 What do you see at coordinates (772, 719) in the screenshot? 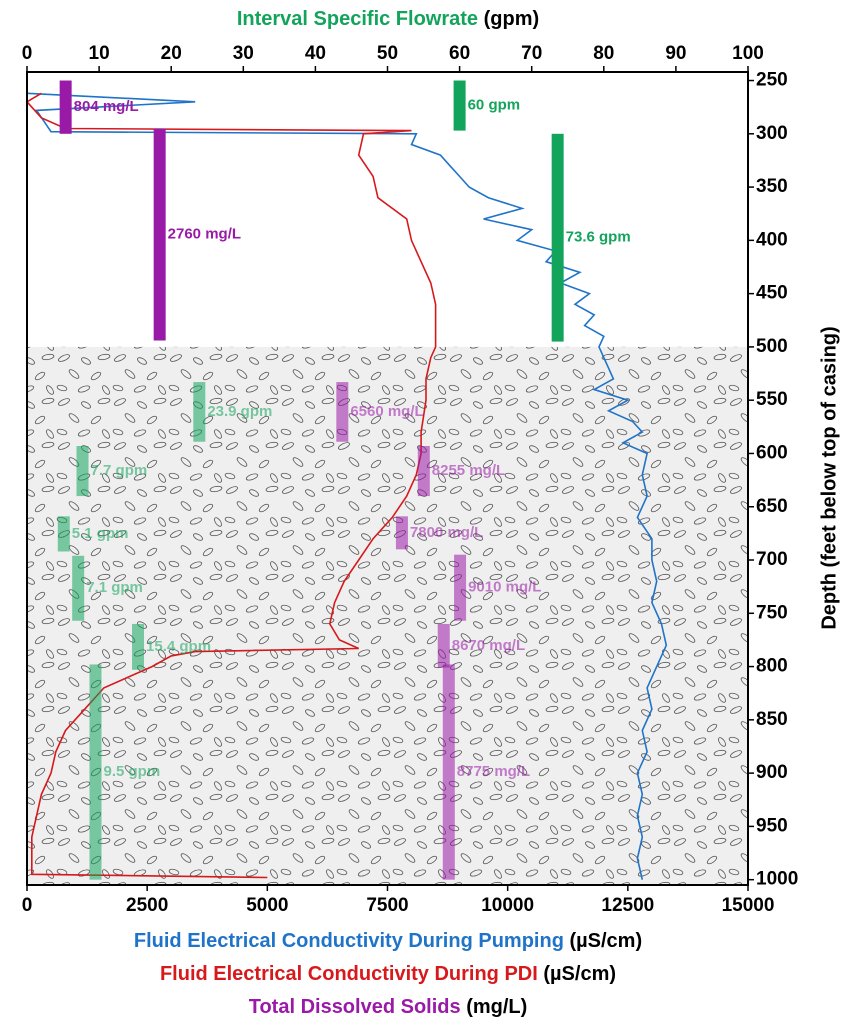
I see `y-tick-label: 850` at bounding box center [772, 719].